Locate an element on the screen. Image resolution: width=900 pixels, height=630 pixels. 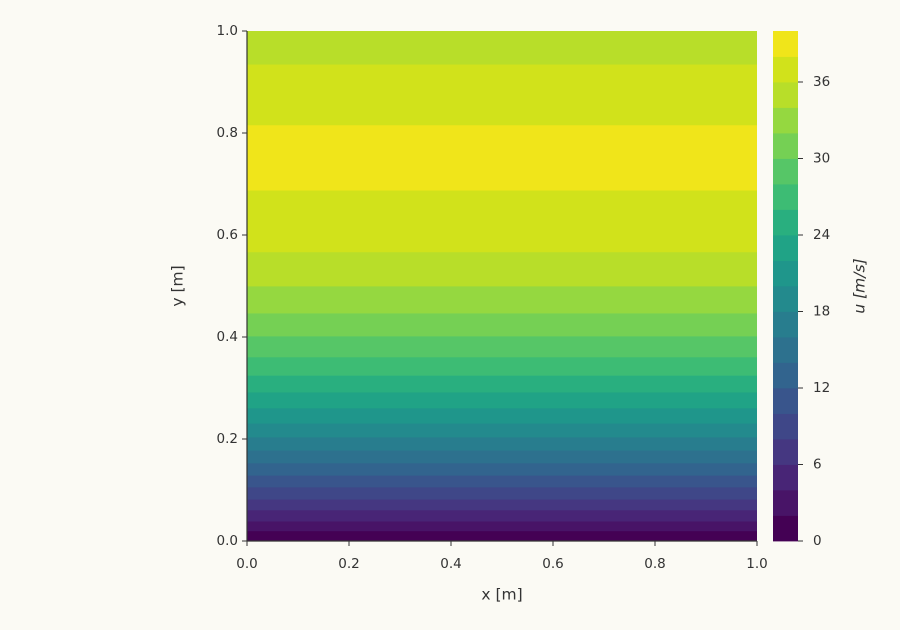
colorbar-tick-label: 36 is located at coordinates (821, 82).